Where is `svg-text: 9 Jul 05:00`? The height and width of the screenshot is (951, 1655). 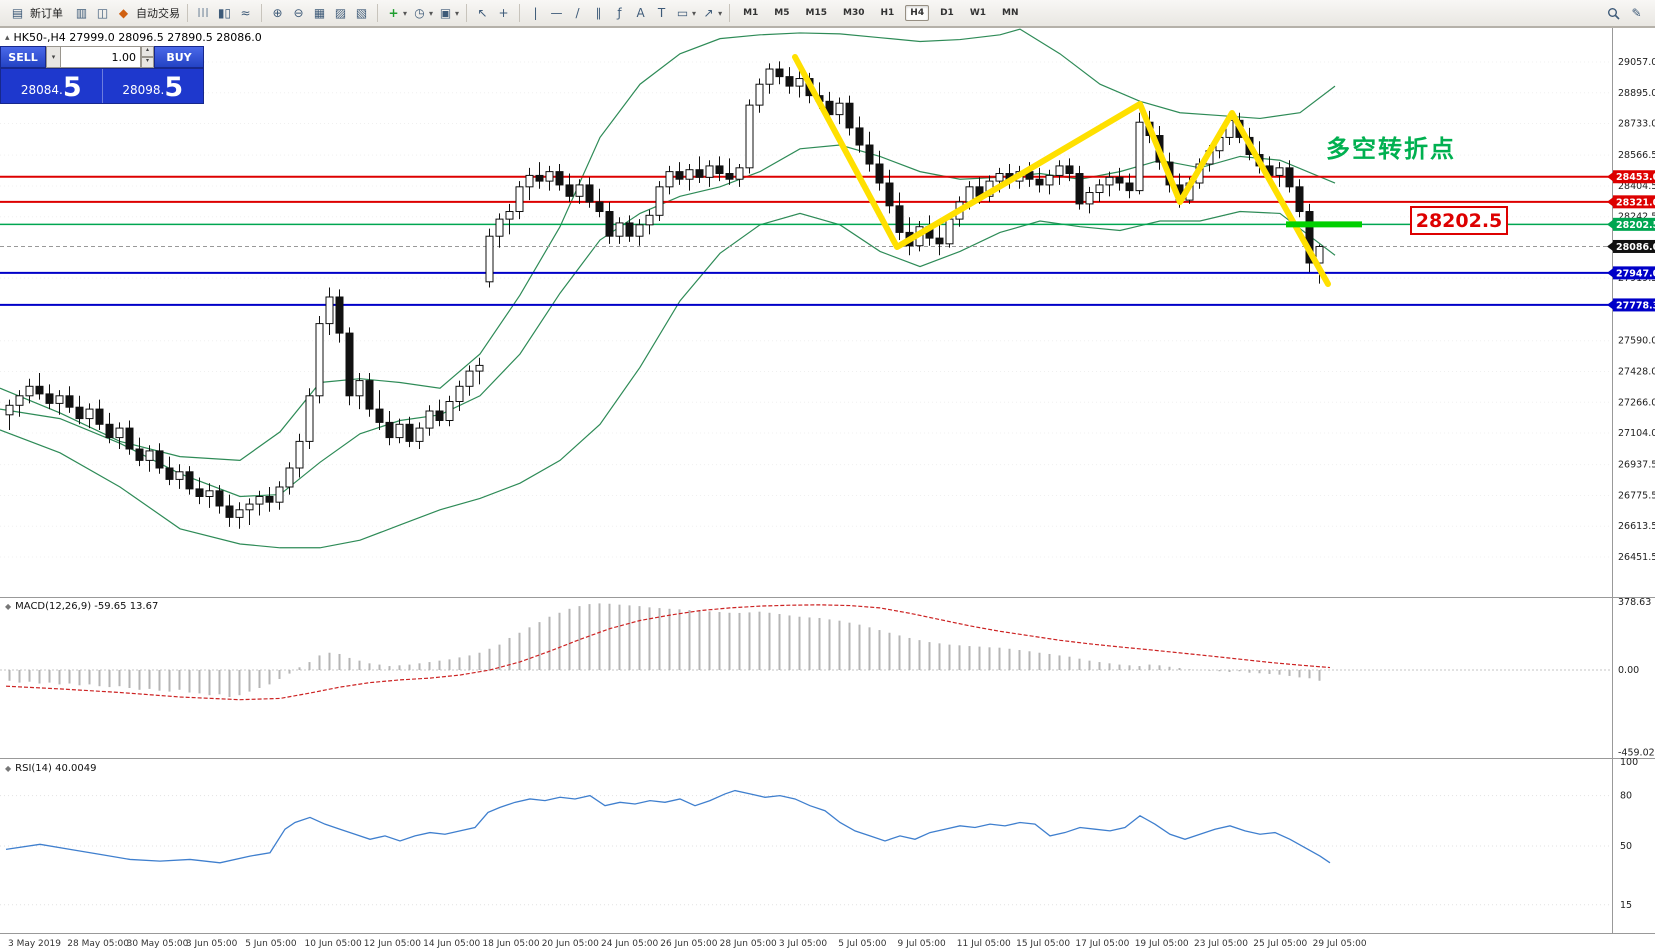
svg-text: 9 Jul 05:00 is located at coordinates (922, 944).